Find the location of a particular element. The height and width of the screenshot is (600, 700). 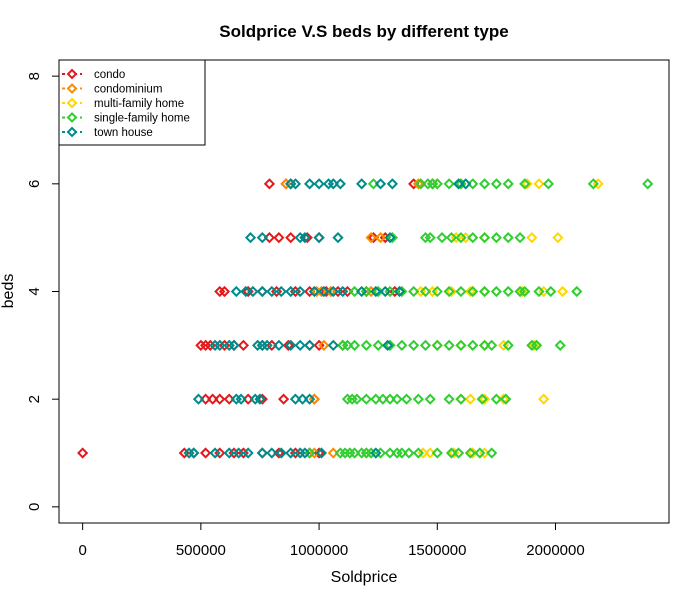

y-axis: 0 2 4 6 8 is located at coordinates (43, 291).